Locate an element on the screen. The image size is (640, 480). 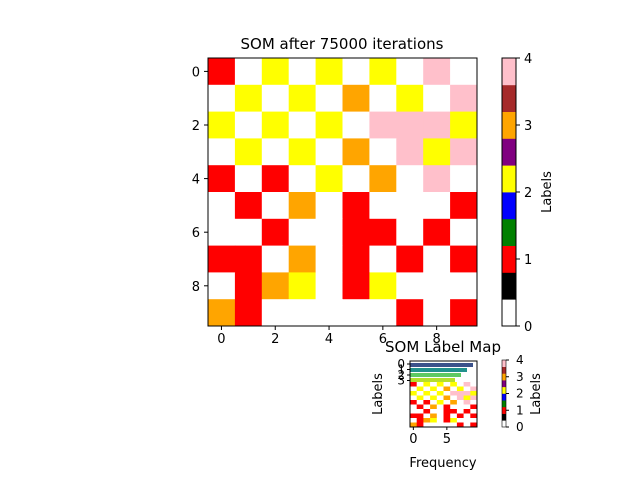
heatmap-cell-r3-c0 is located at coordinates (222, 152).